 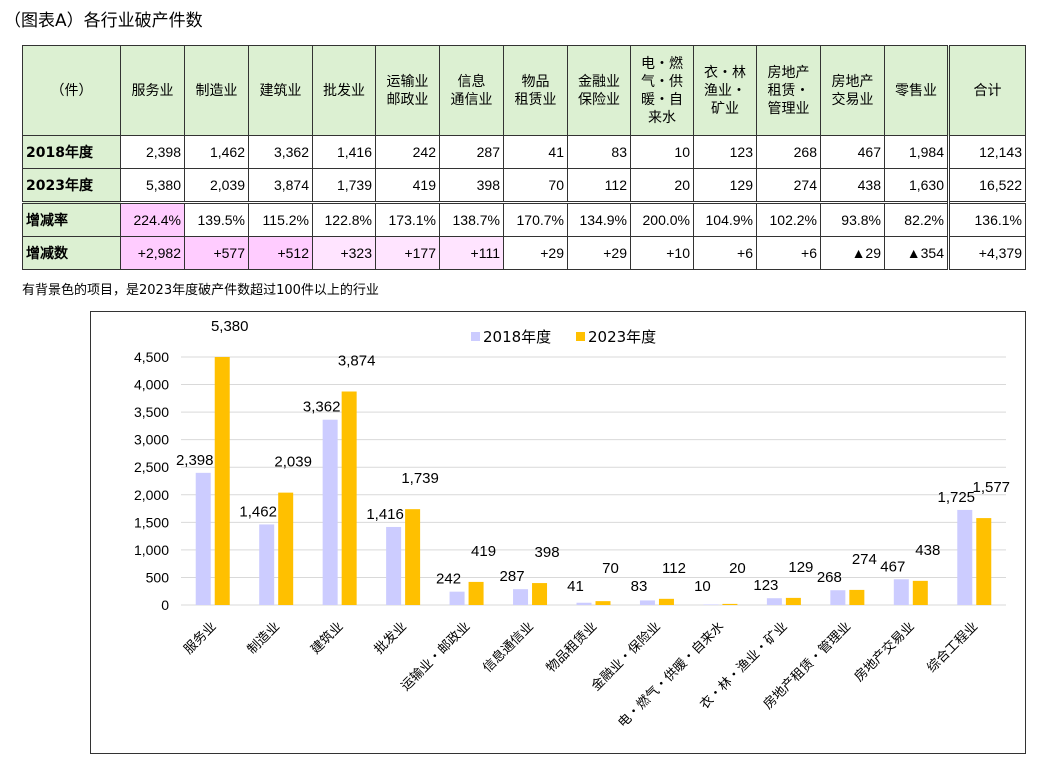 I want to click on table-cell: 112, so click(x=599, y=185).